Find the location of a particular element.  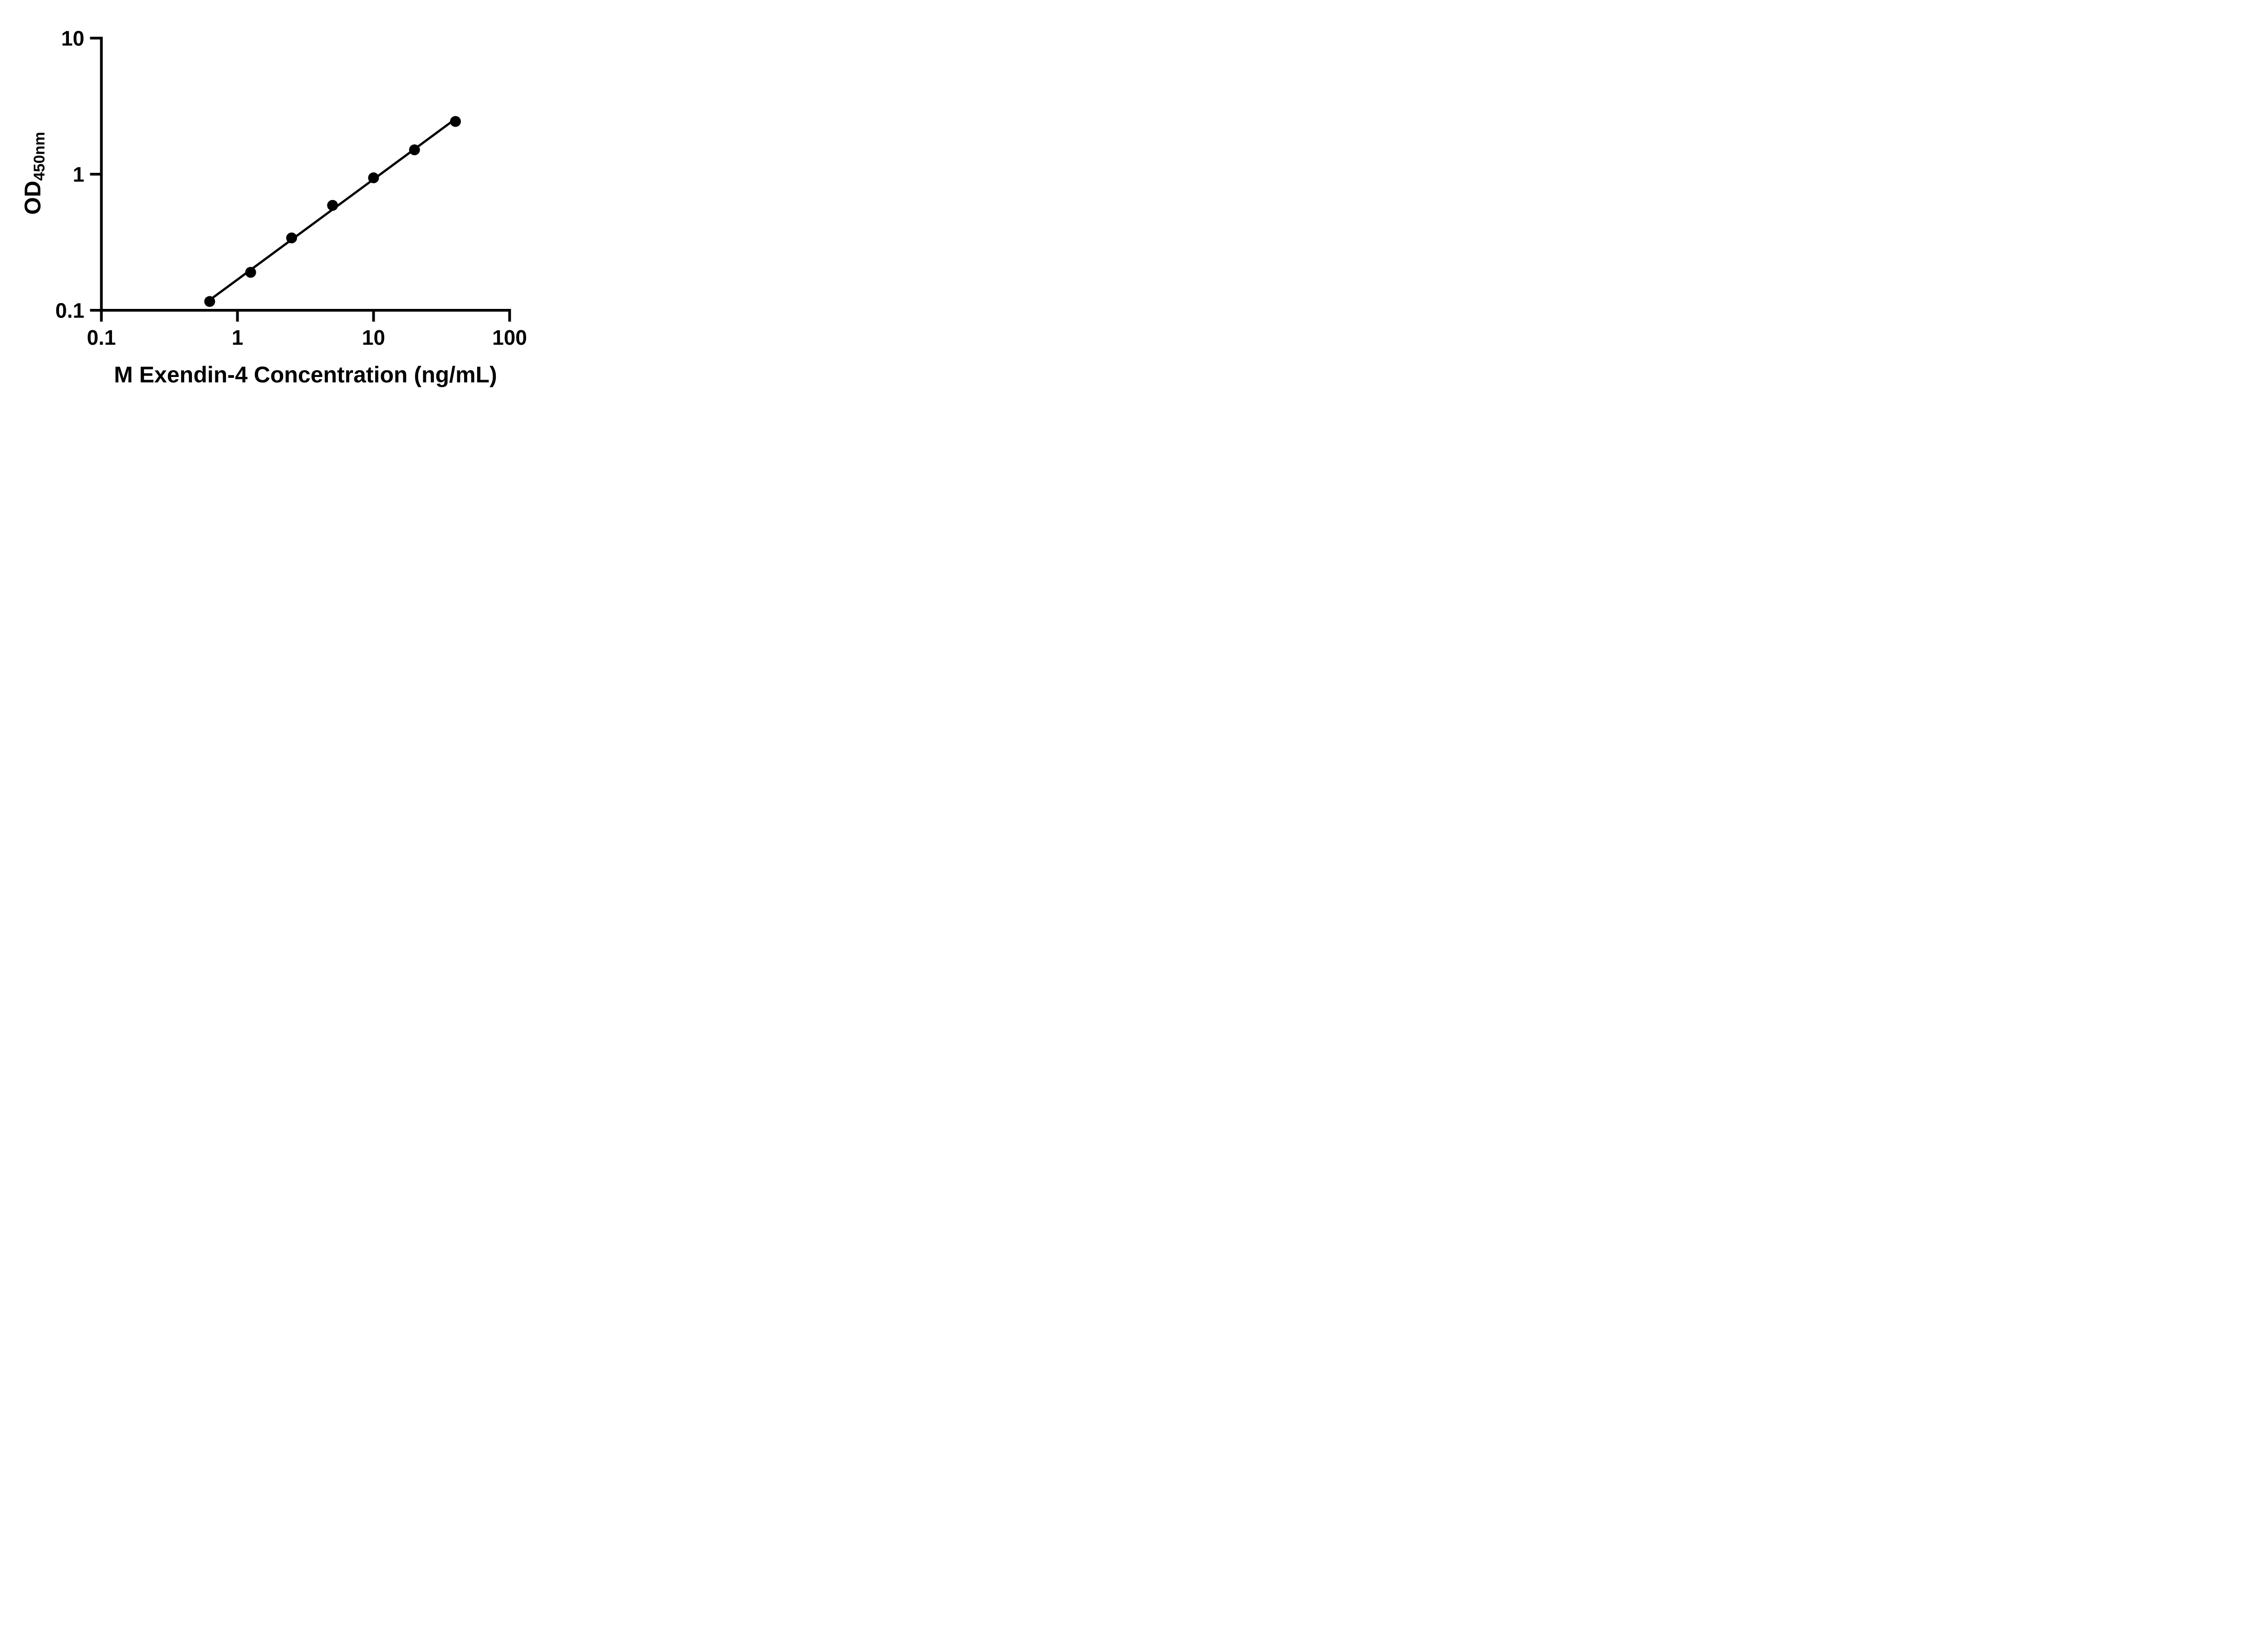

y-axis-title-main: OD is located at coordinates (32, 198).